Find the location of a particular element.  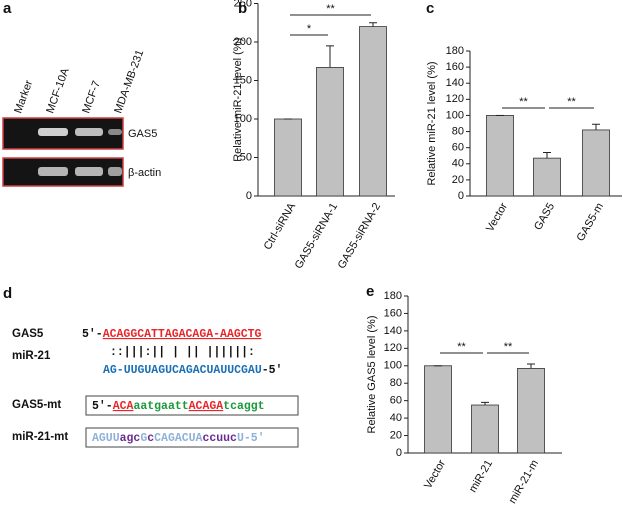

seq-part: c is located at coordinates (150, 438).